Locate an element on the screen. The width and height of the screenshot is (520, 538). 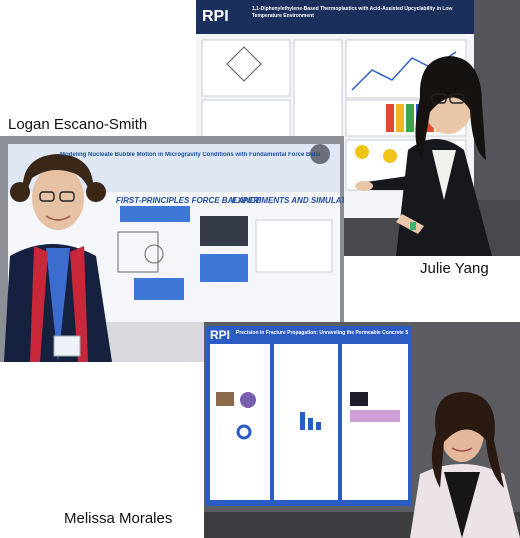
julie-poster-logo: RPI is located at coordinates (215, 16).